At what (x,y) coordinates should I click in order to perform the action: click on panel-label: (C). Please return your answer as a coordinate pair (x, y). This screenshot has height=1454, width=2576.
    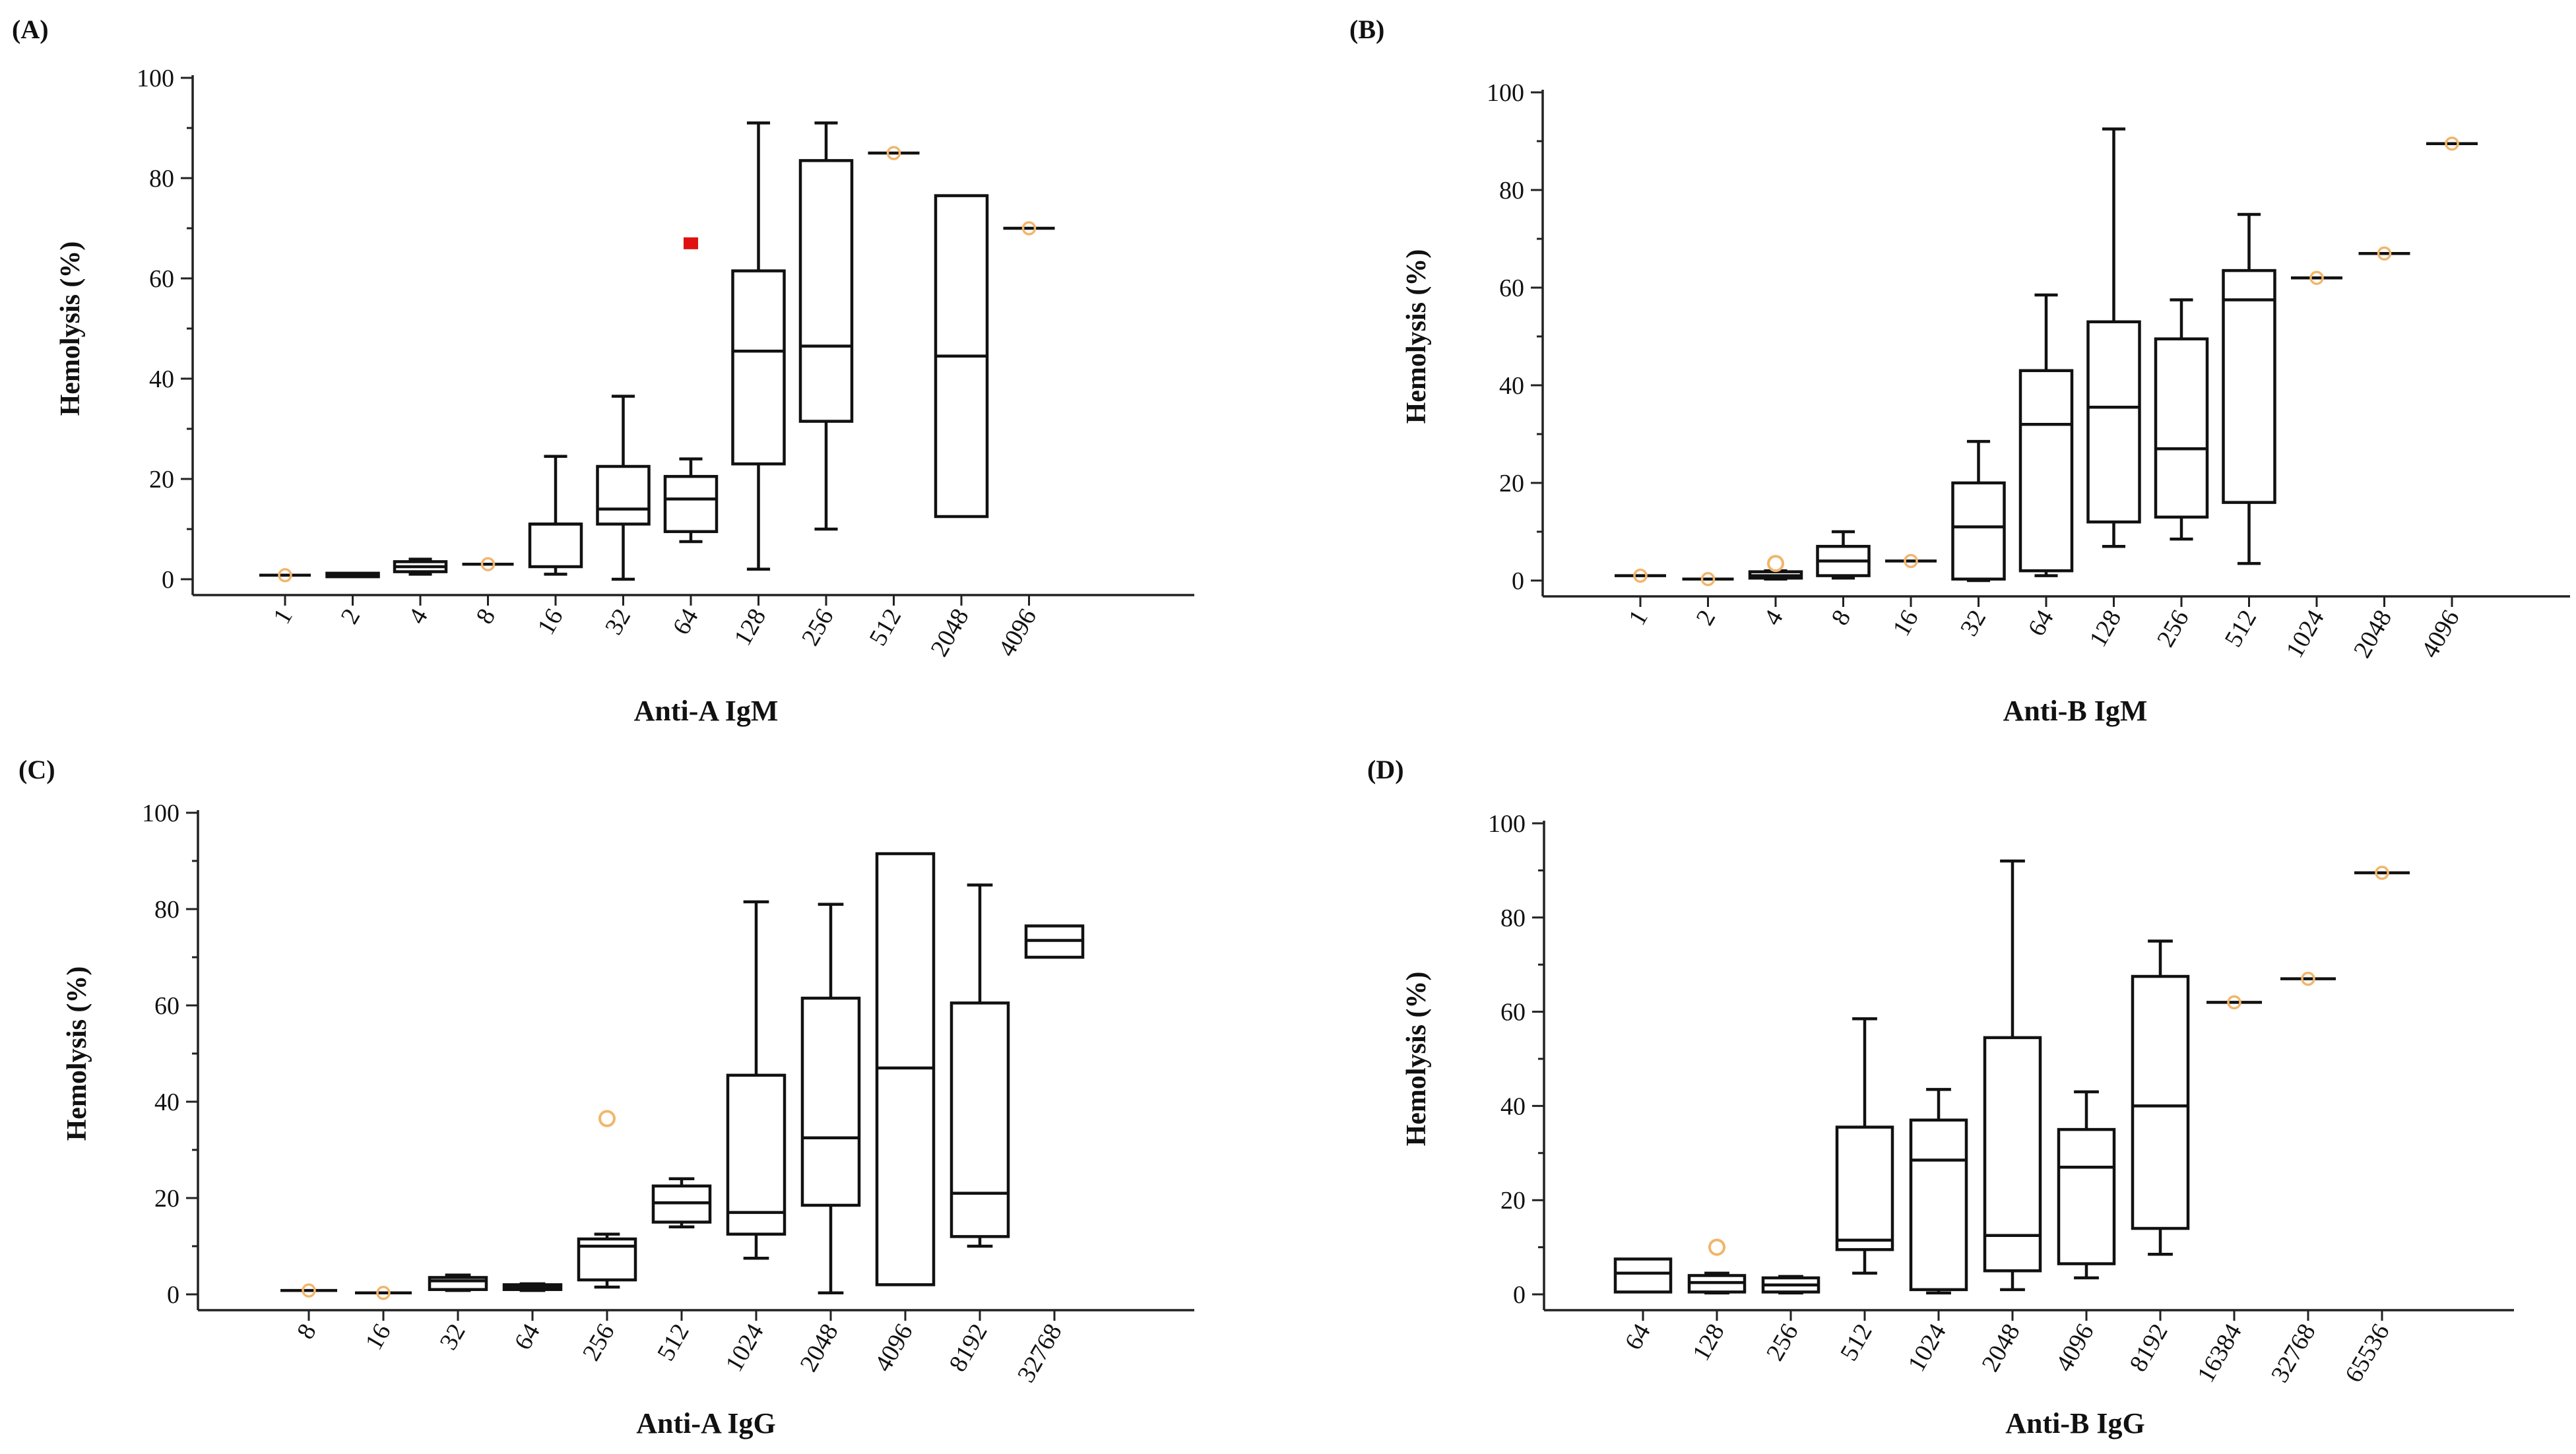
    Looking at the image, I should click on (36, 769).